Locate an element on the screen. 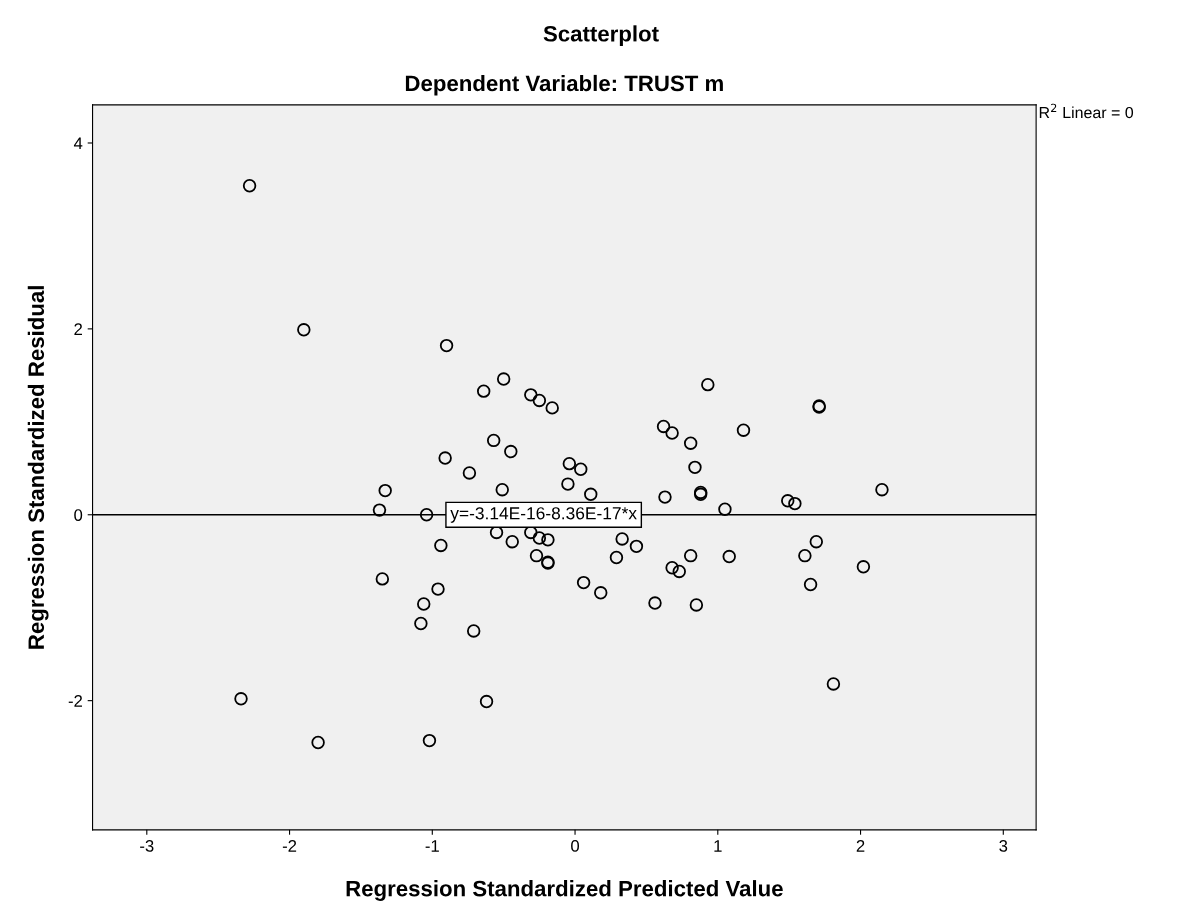  y-tick-label: -2 is located at coordinates (75, 701).